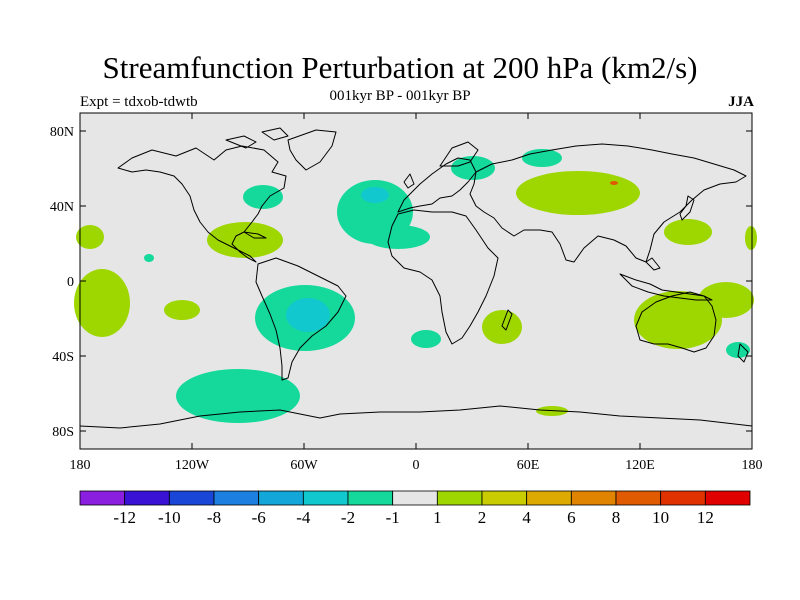 The width and height of the screenshot is (800, 600). I want to click on positive-anomaly-east-pacific, so click(102, 303).